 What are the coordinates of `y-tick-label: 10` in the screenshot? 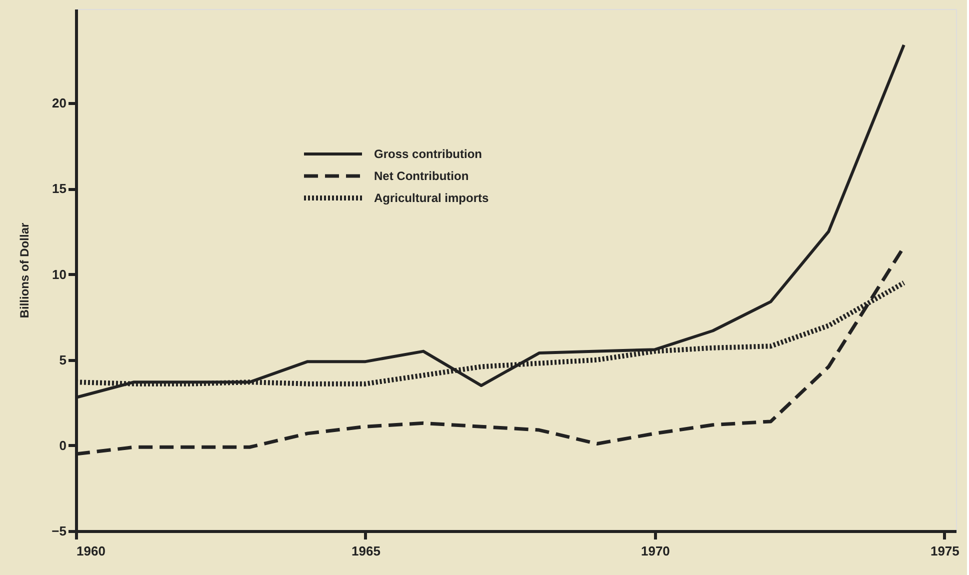 It's located at (59, 274).